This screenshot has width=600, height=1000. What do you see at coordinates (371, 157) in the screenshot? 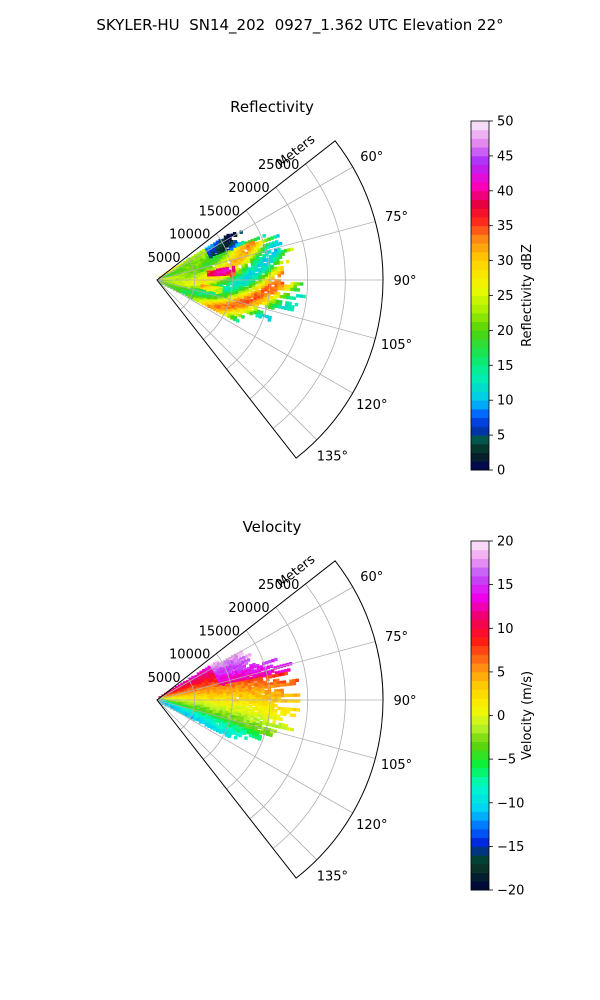
I see `angle-tick-label: 60°` at bounding box center [371, 157].